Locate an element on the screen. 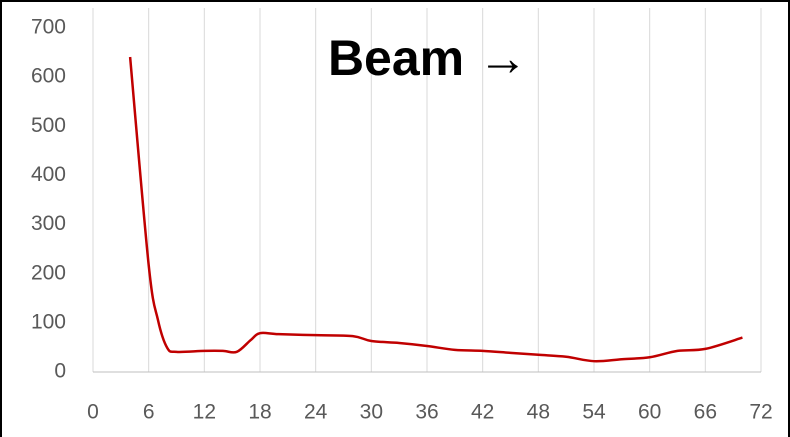 This screenshot has width=790, height=437. y-tick-label: 600 is located at coordinates (48, 76).